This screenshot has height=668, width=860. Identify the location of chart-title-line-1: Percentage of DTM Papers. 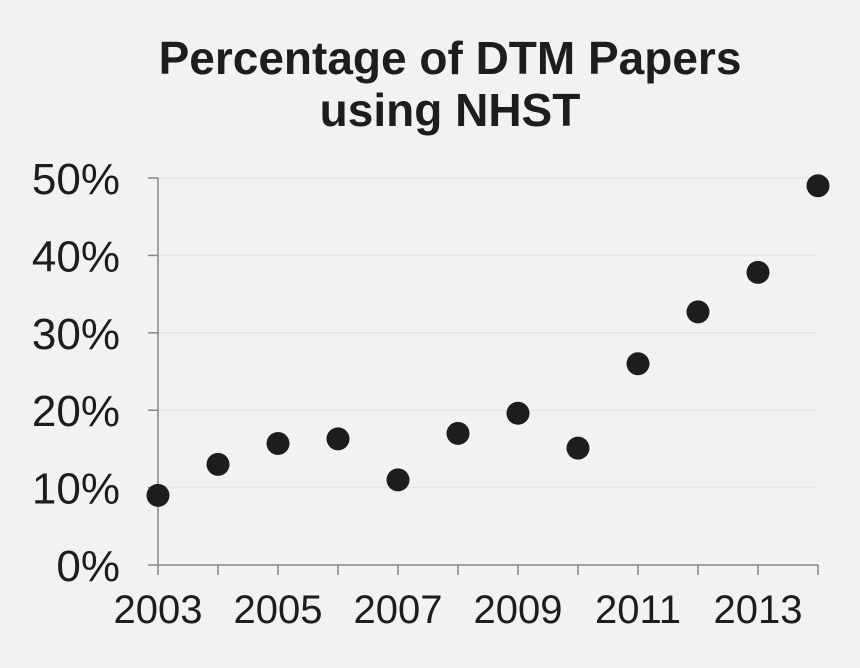
(450, 58).